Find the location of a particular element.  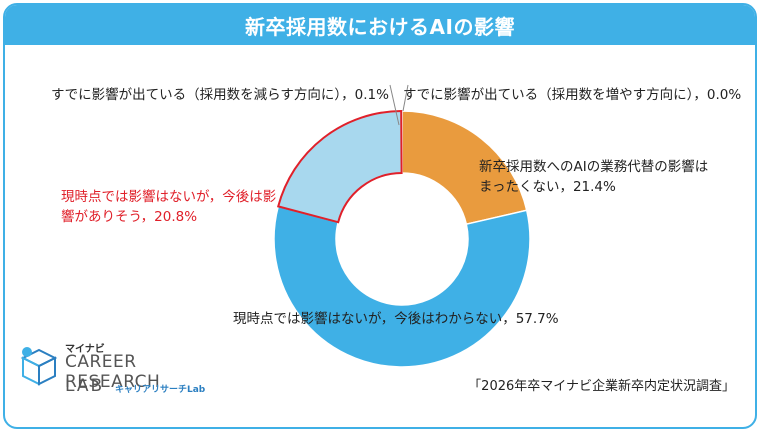

logo-brand-sub: キャリアリサーチLab is located at coordinates (160, 390).